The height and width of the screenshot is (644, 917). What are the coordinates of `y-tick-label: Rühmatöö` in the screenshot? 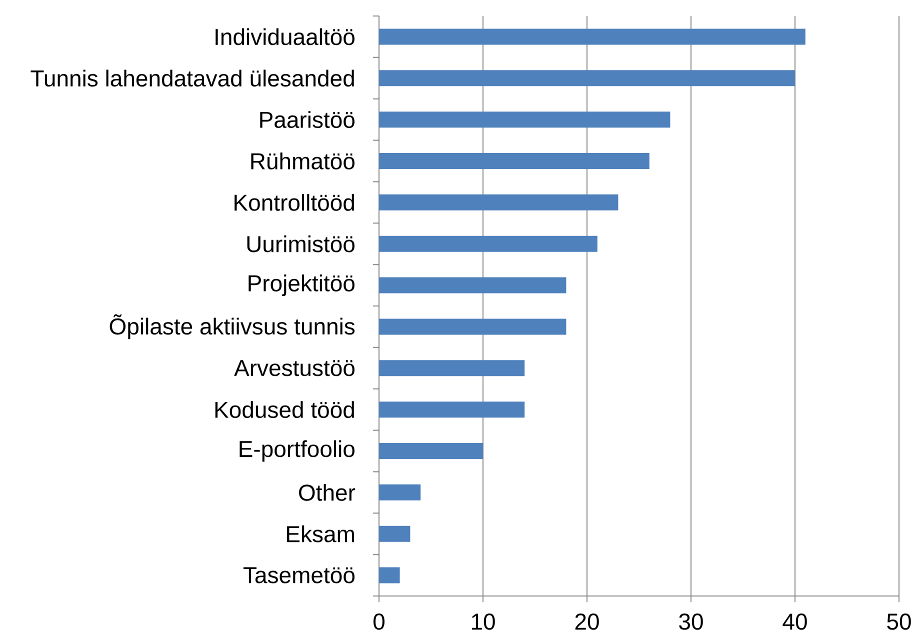 It's located at (302, 161).